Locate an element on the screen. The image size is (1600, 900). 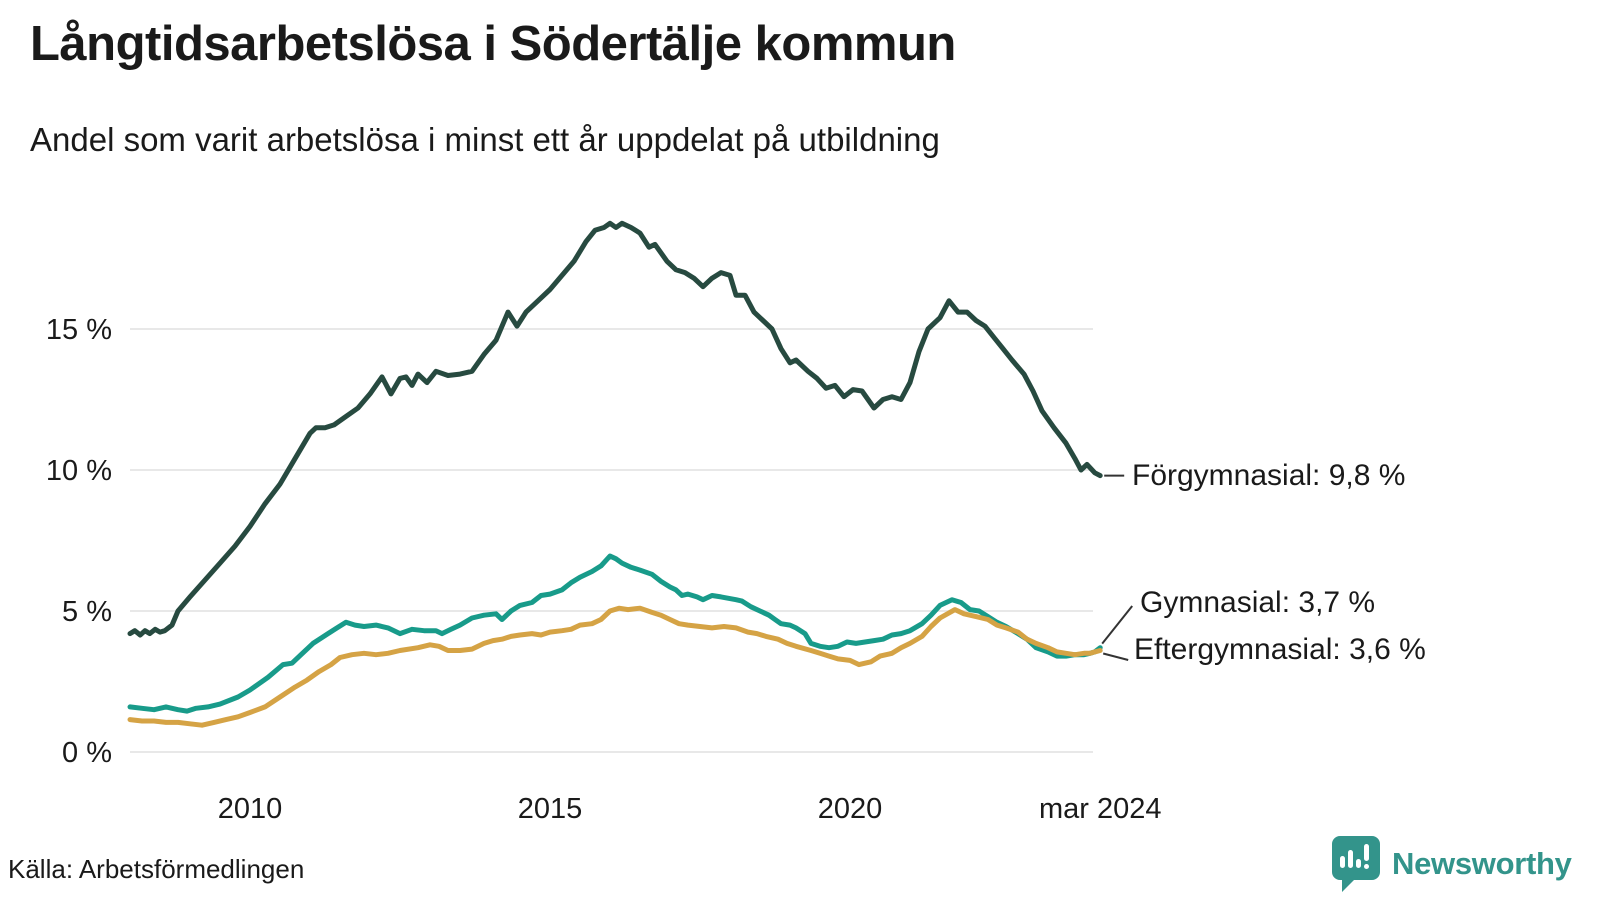
x-tick-label: mar 2024 is located at coordinates (1100, 809).